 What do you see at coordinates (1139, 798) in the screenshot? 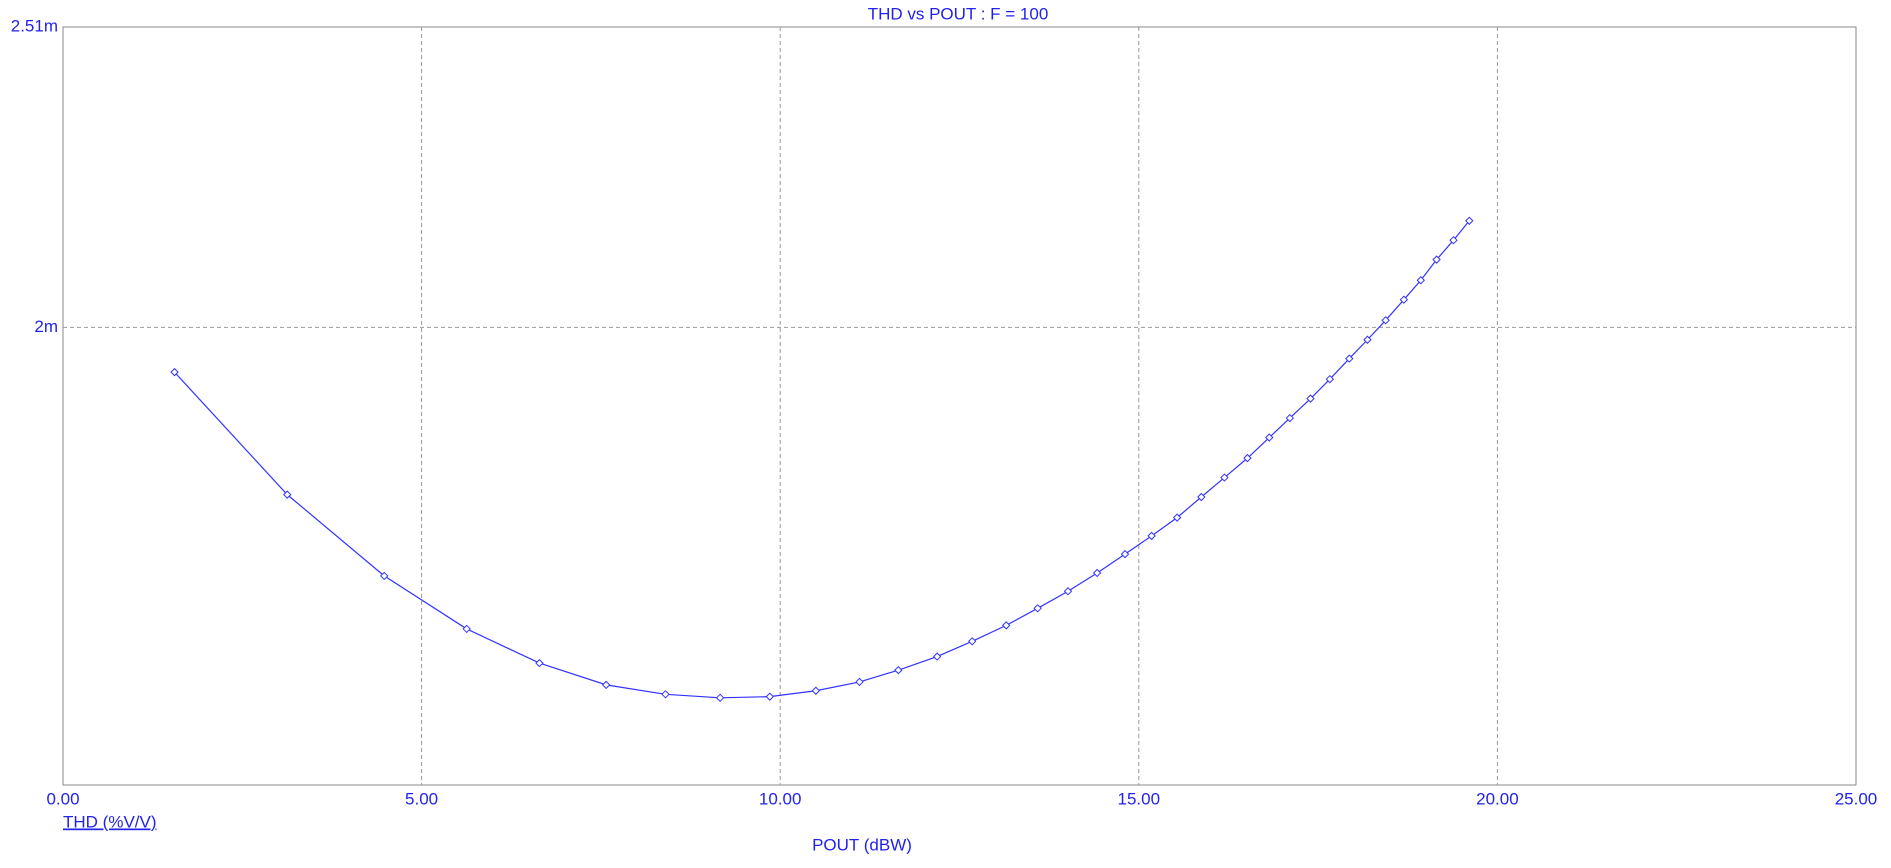
I see `x-tick-label: 15.00` at bounding box center [1139, 798].